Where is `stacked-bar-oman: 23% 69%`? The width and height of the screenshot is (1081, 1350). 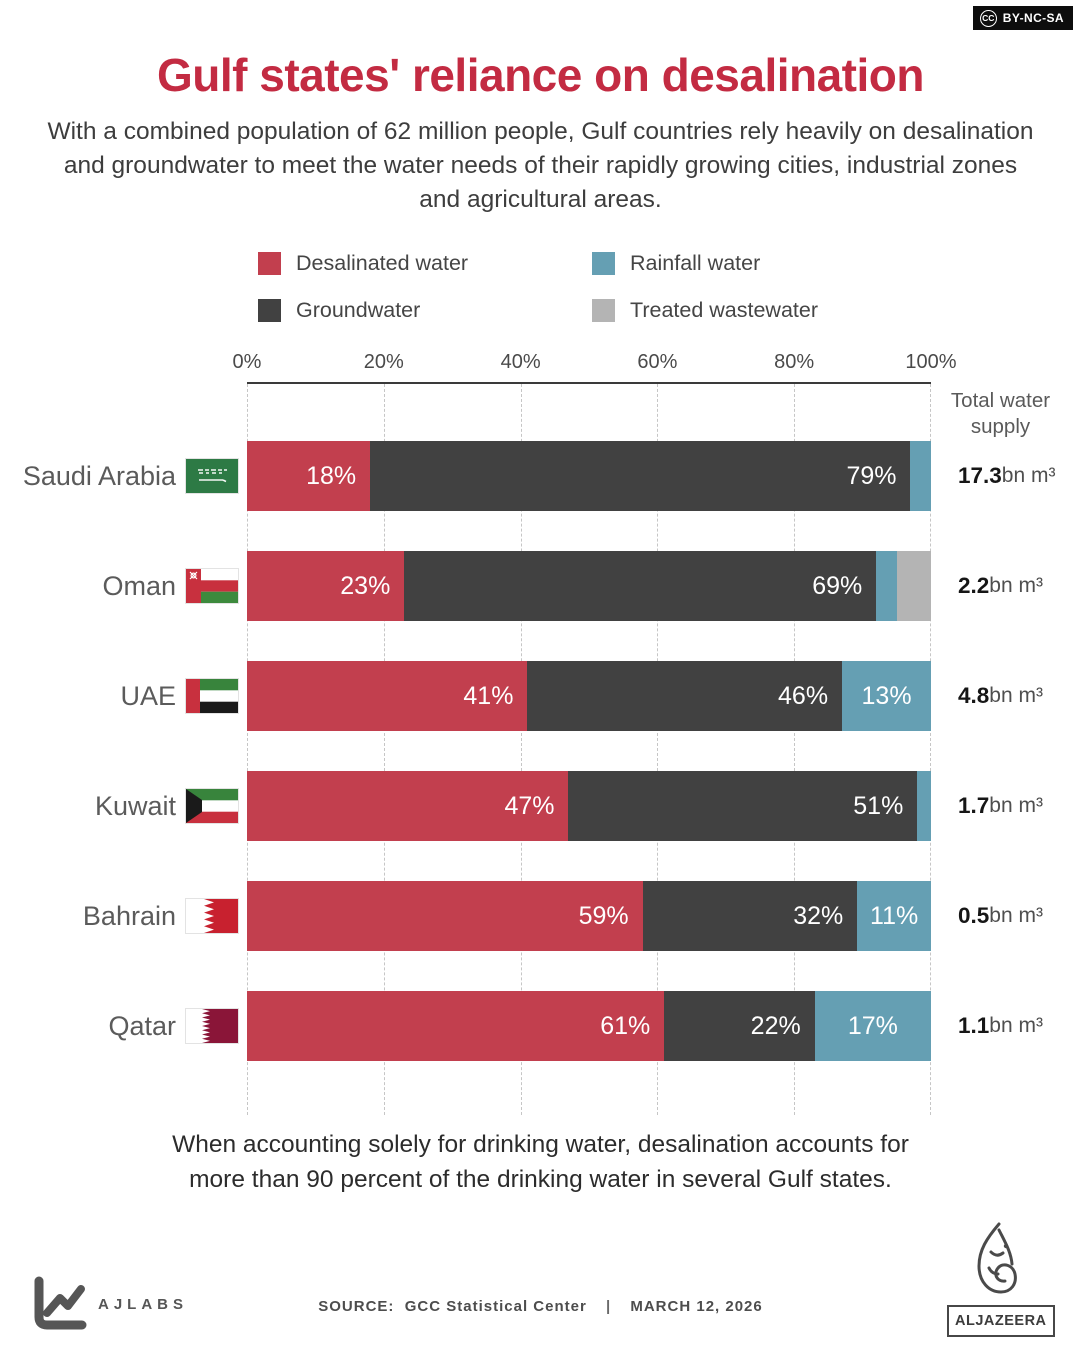
stacked-bar-oman: 23% 69% is located at coordinates (589, 586).